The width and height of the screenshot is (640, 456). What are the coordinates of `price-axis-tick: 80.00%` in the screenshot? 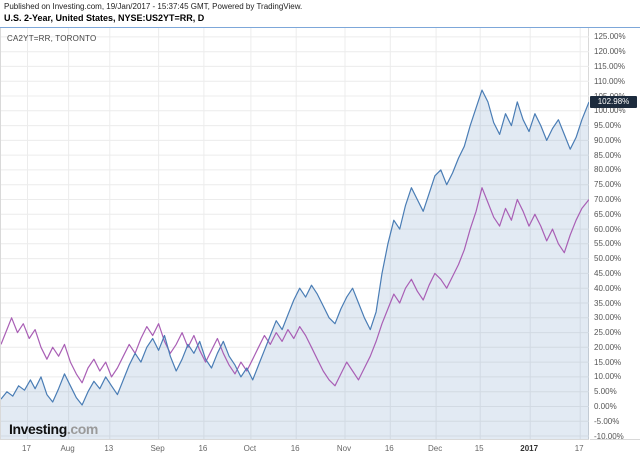 It's located at (608, 170).